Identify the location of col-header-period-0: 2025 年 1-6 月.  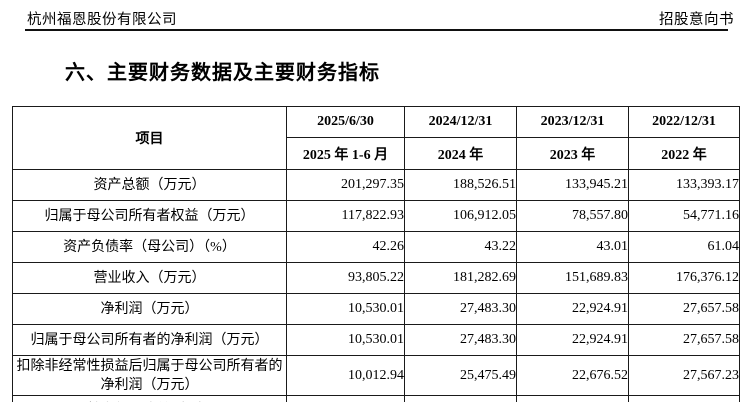
(345, 153).